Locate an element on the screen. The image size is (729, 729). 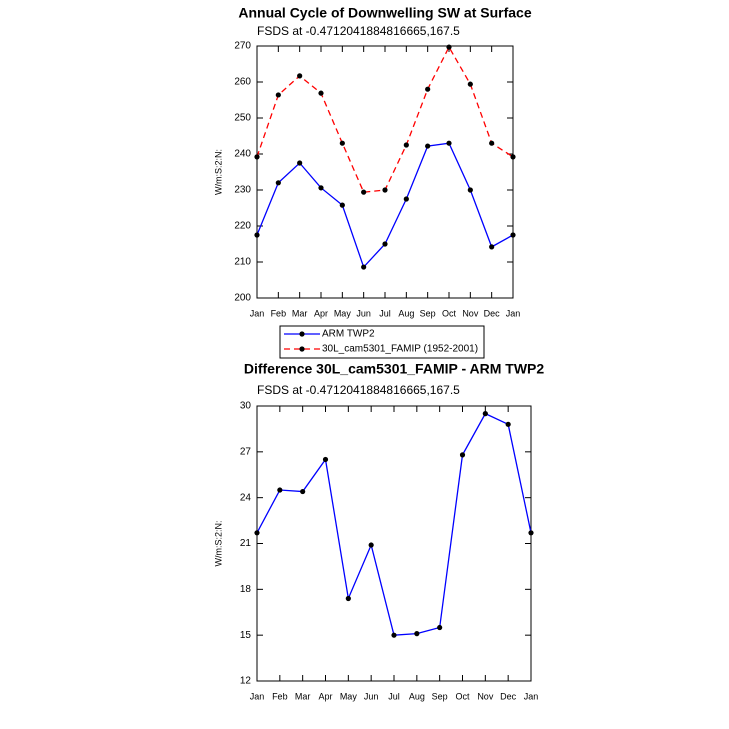
y-tick-label: 18 is located at coordinates (246, 589).